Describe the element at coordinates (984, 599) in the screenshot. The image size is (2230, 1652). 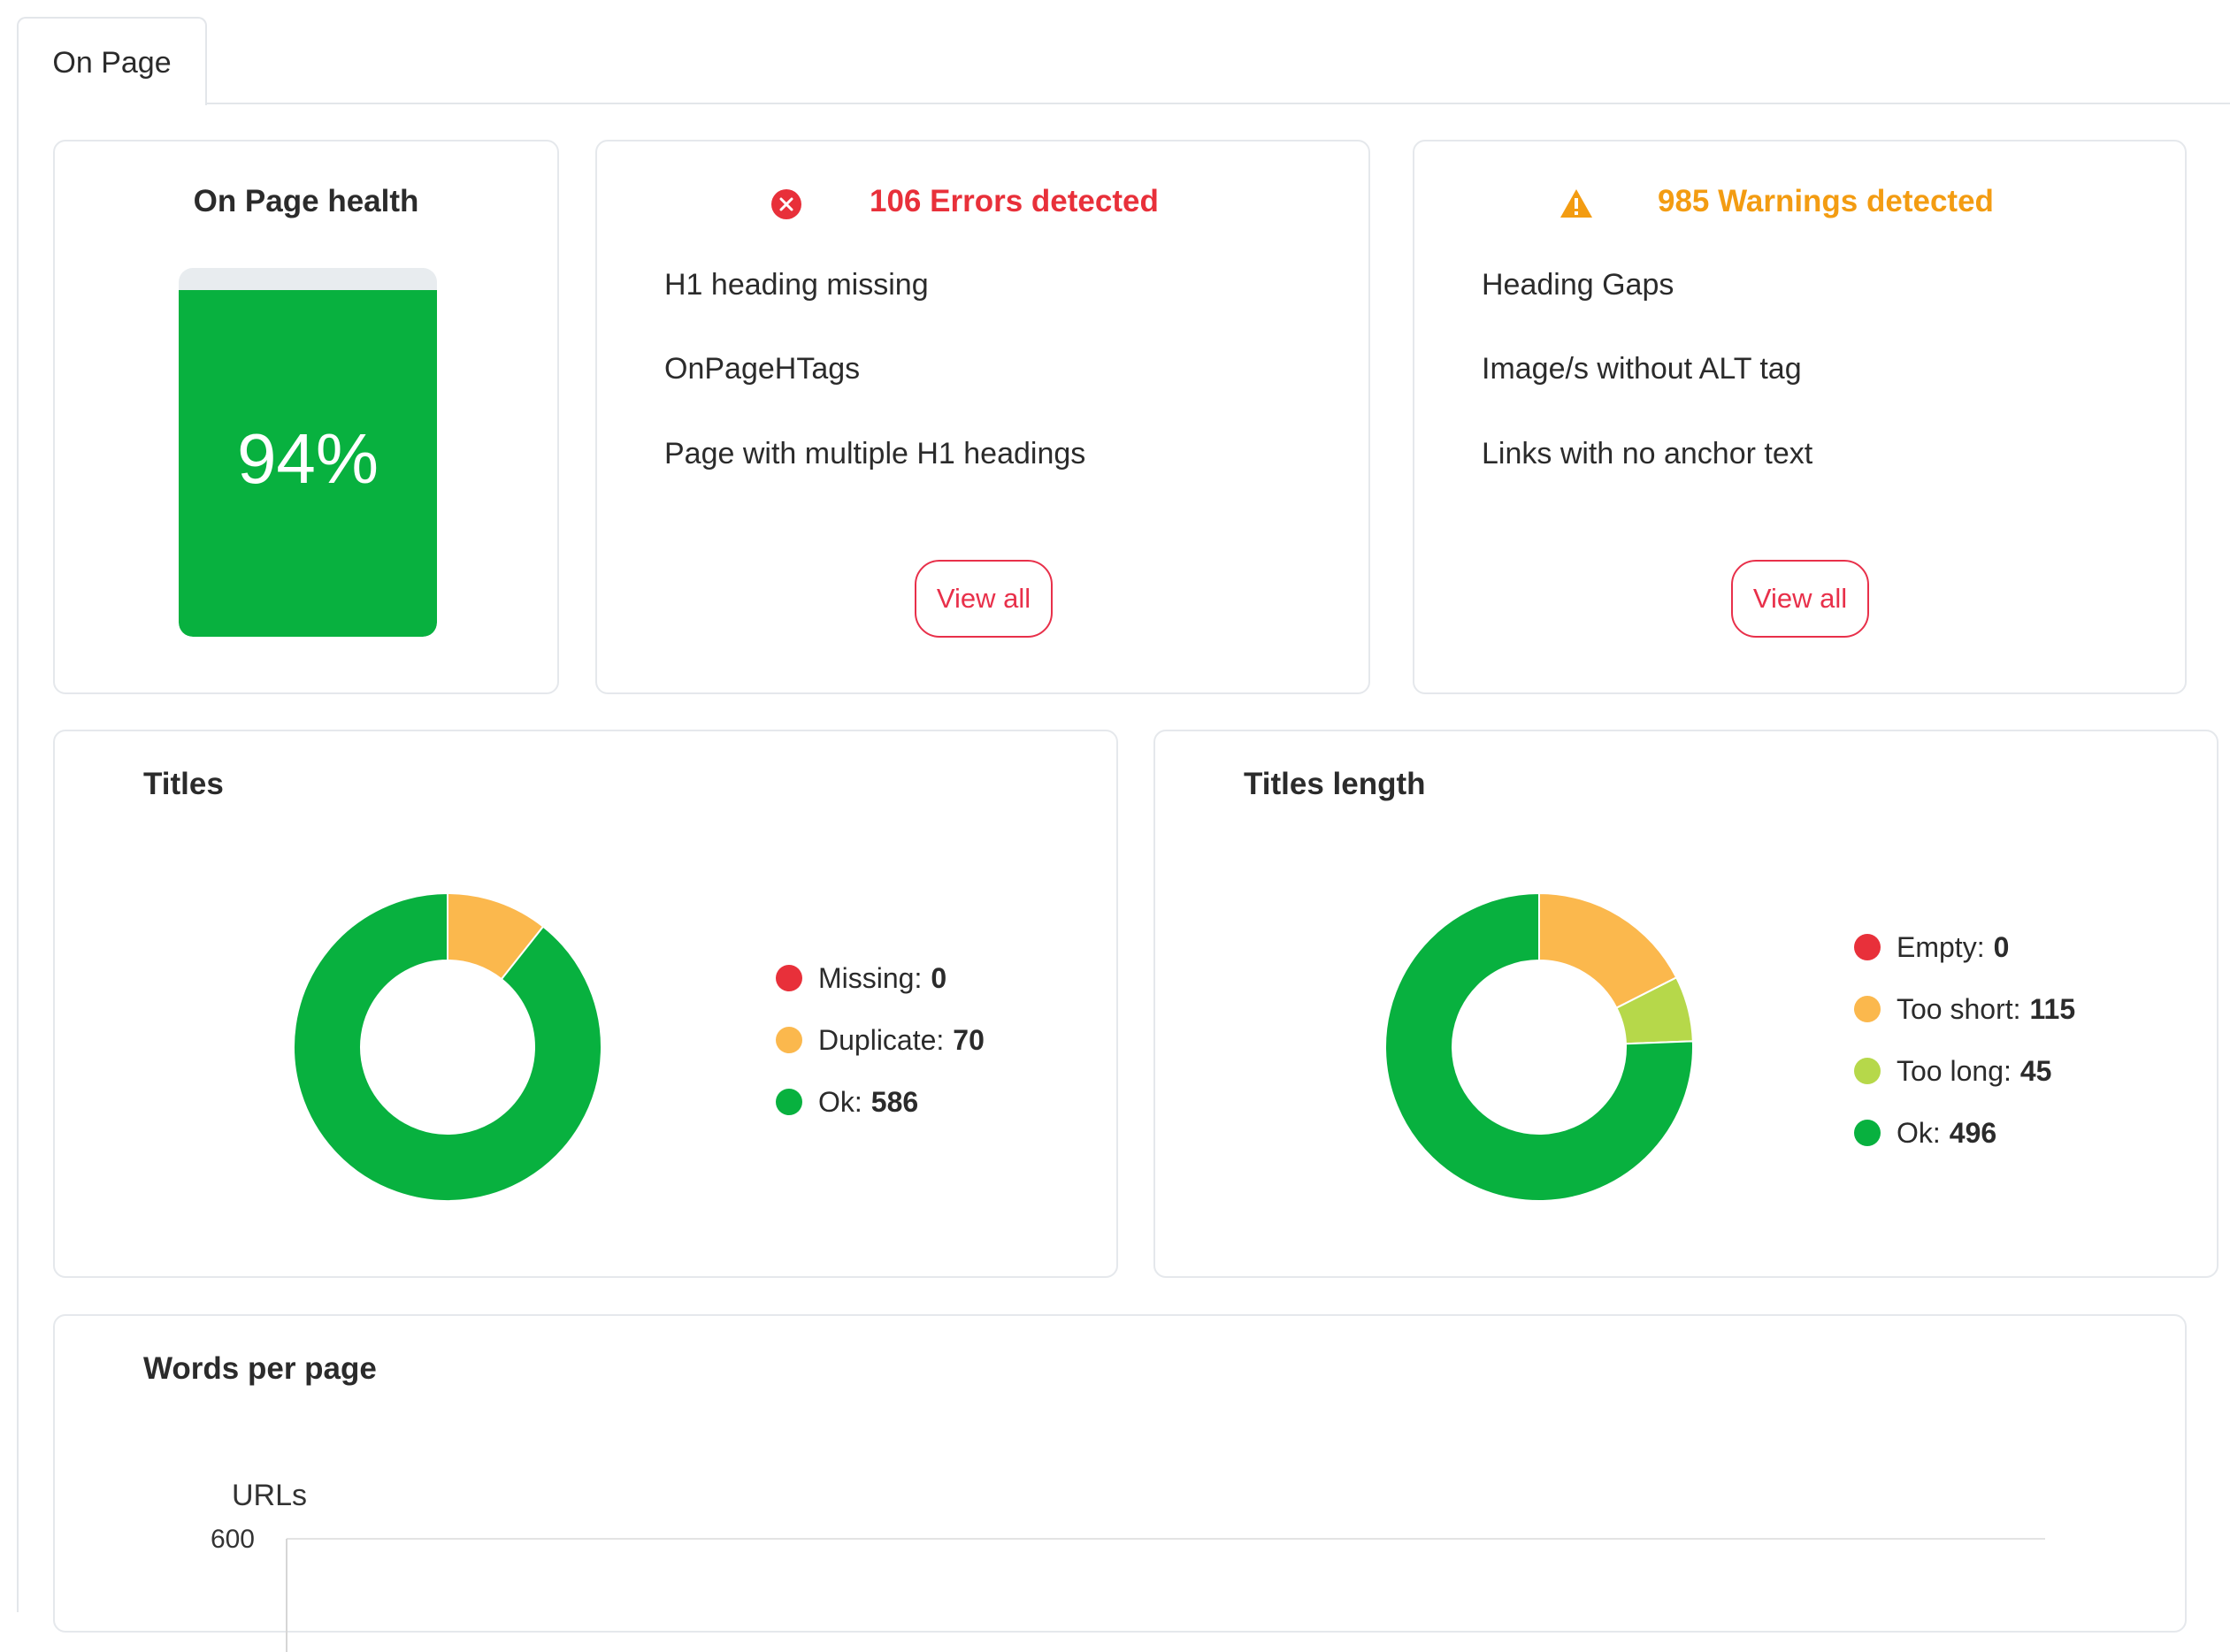
I see `errors-view-all-button: View all` at that location.